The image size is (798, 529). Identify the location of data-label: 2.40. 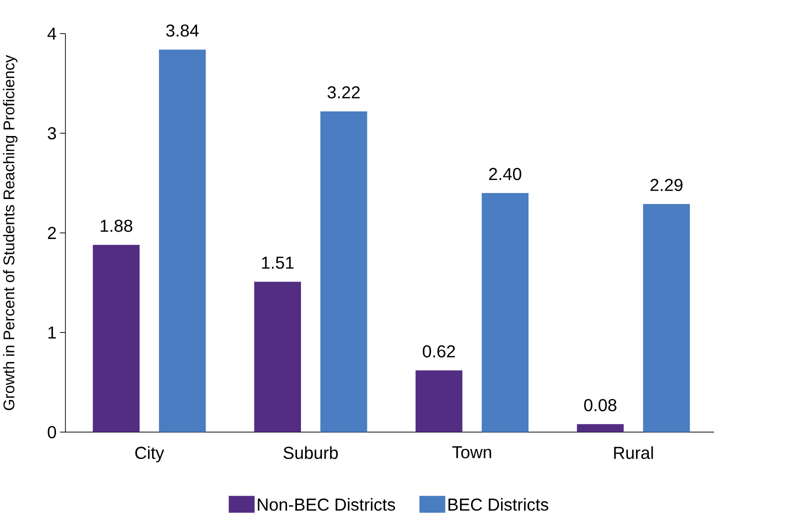
(505, 174).